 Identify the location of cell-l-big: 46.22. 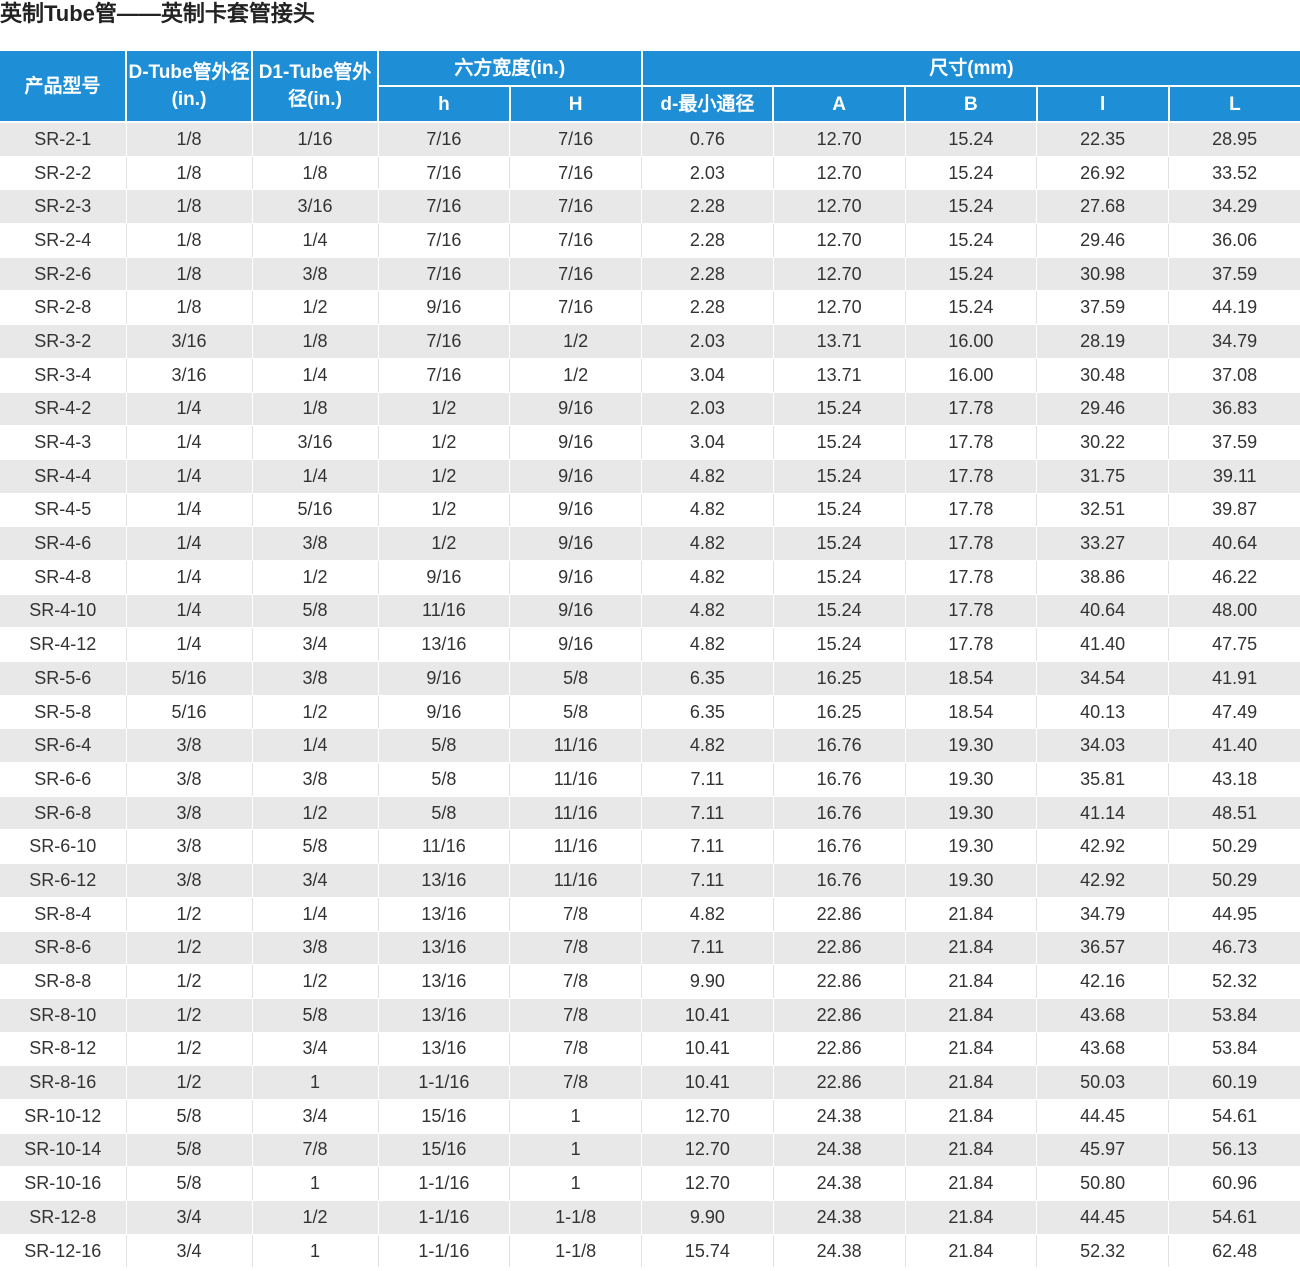
(1234, 577).